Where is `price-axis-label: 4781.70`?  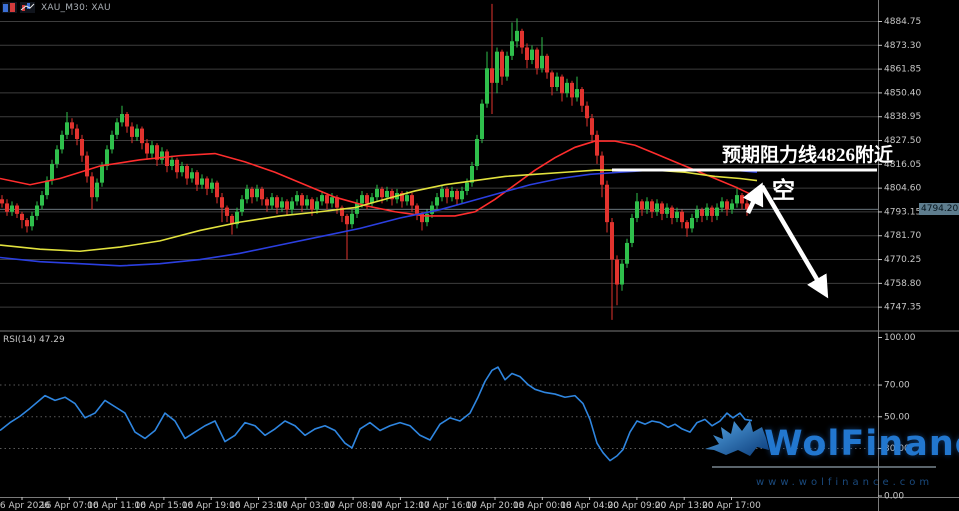 price-axis-label: 4781.70 is located at coordinates (902, 236).